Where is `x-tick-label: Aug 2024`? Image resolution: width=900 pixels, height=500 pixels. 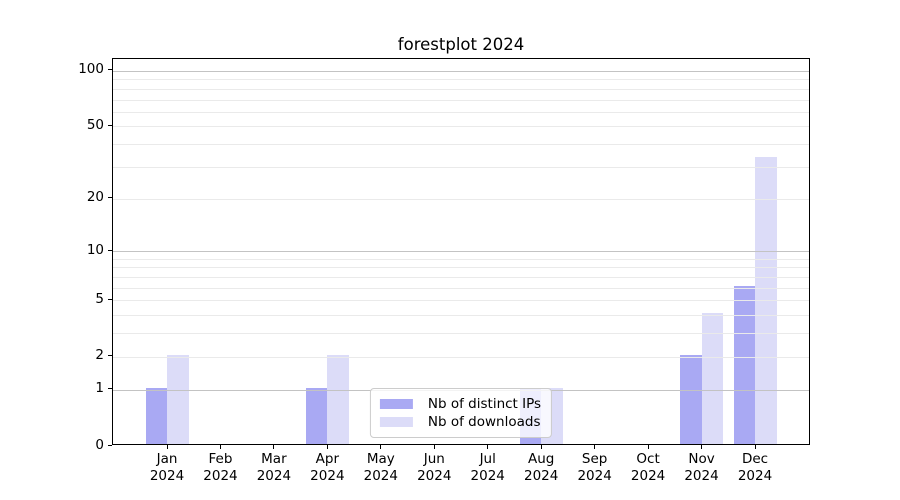 x-tick-label: Aug 2024 is located at coordinates (541, 467).